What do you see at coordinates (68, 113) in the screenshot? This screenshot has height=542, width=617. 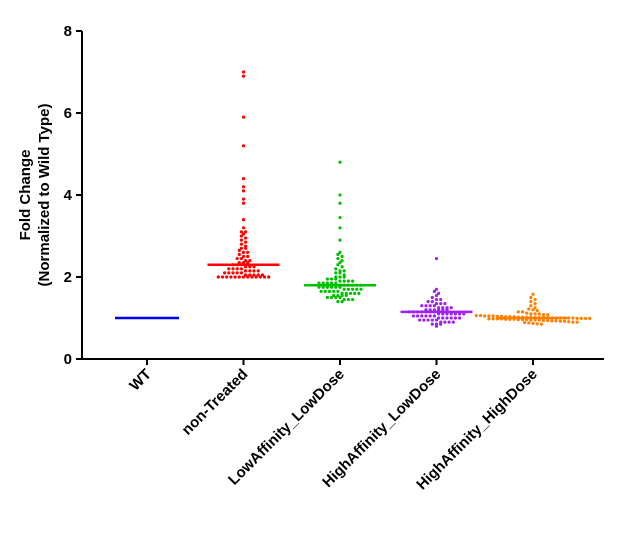 I see `y-tick-label: 6` at bounding box center [68, 113].